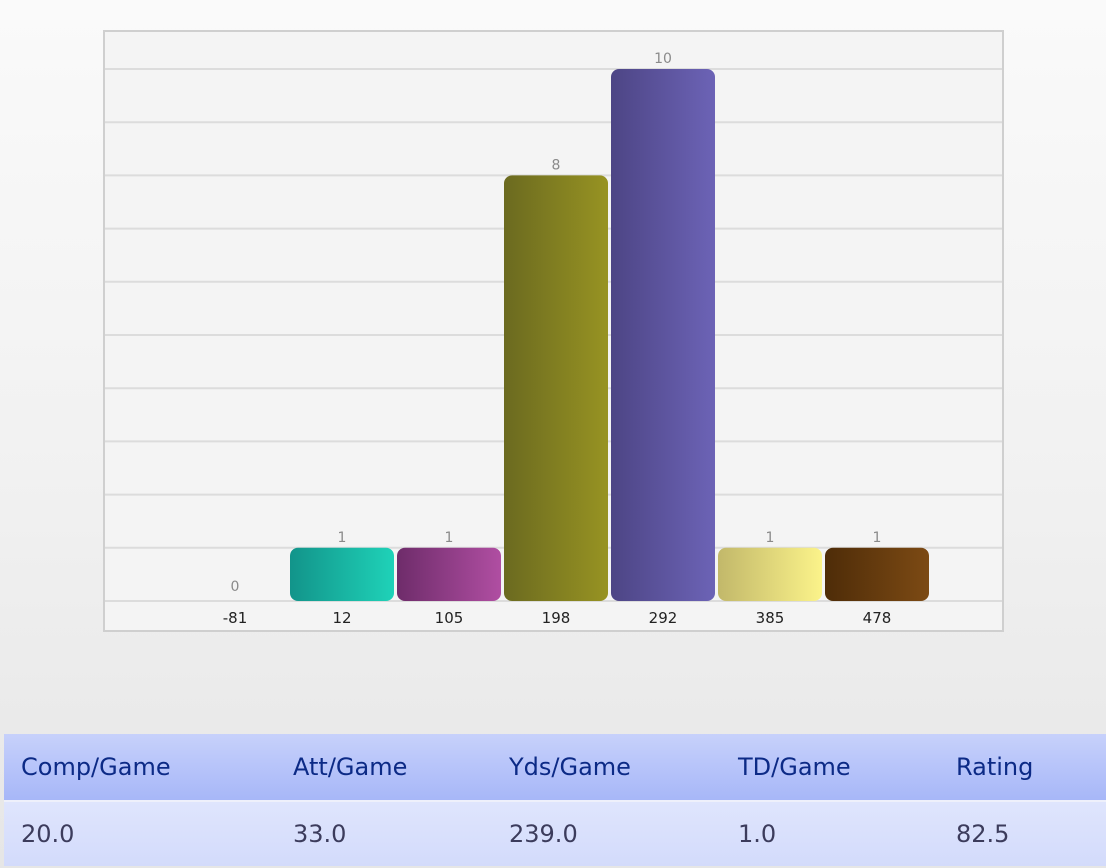 The width and height of the screenshot is (1106, 868). I want to click on stats-value-row: 20.0 33.0 239.0 1.0 82.5, so click(555, 833).